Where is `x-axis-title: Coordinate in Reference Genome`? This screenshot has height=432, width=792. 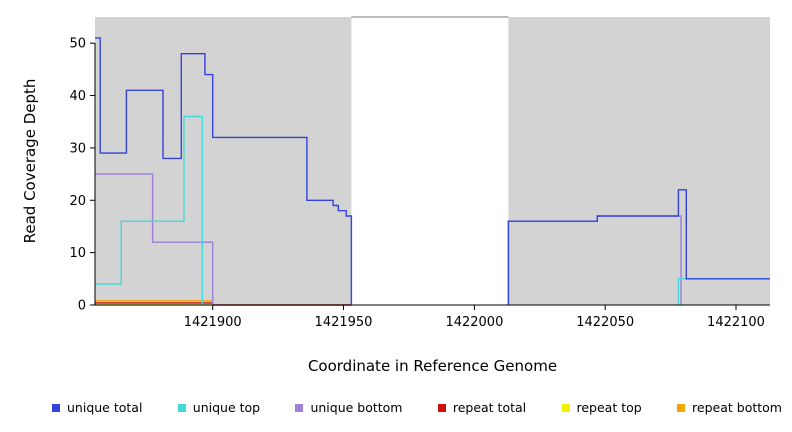 x-axis-title: Coordinate in Reference Genome is located at coordinates (432, 366).